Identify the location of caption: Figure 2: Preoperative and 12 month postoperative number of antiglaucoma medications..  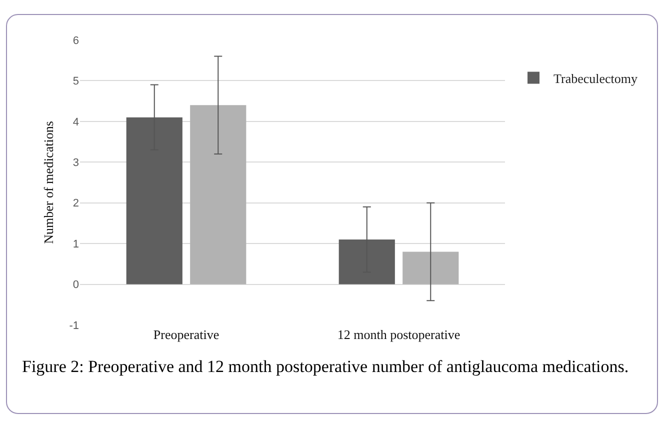
(326, 366).